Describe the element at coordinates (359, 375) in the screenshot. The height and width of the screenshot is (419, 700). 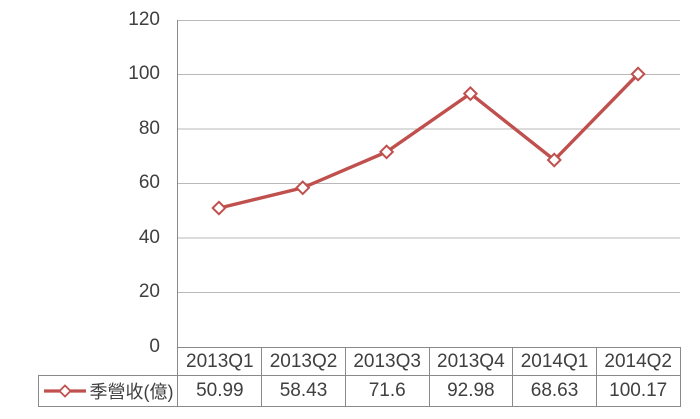
I see `table-row-divider` at that location.